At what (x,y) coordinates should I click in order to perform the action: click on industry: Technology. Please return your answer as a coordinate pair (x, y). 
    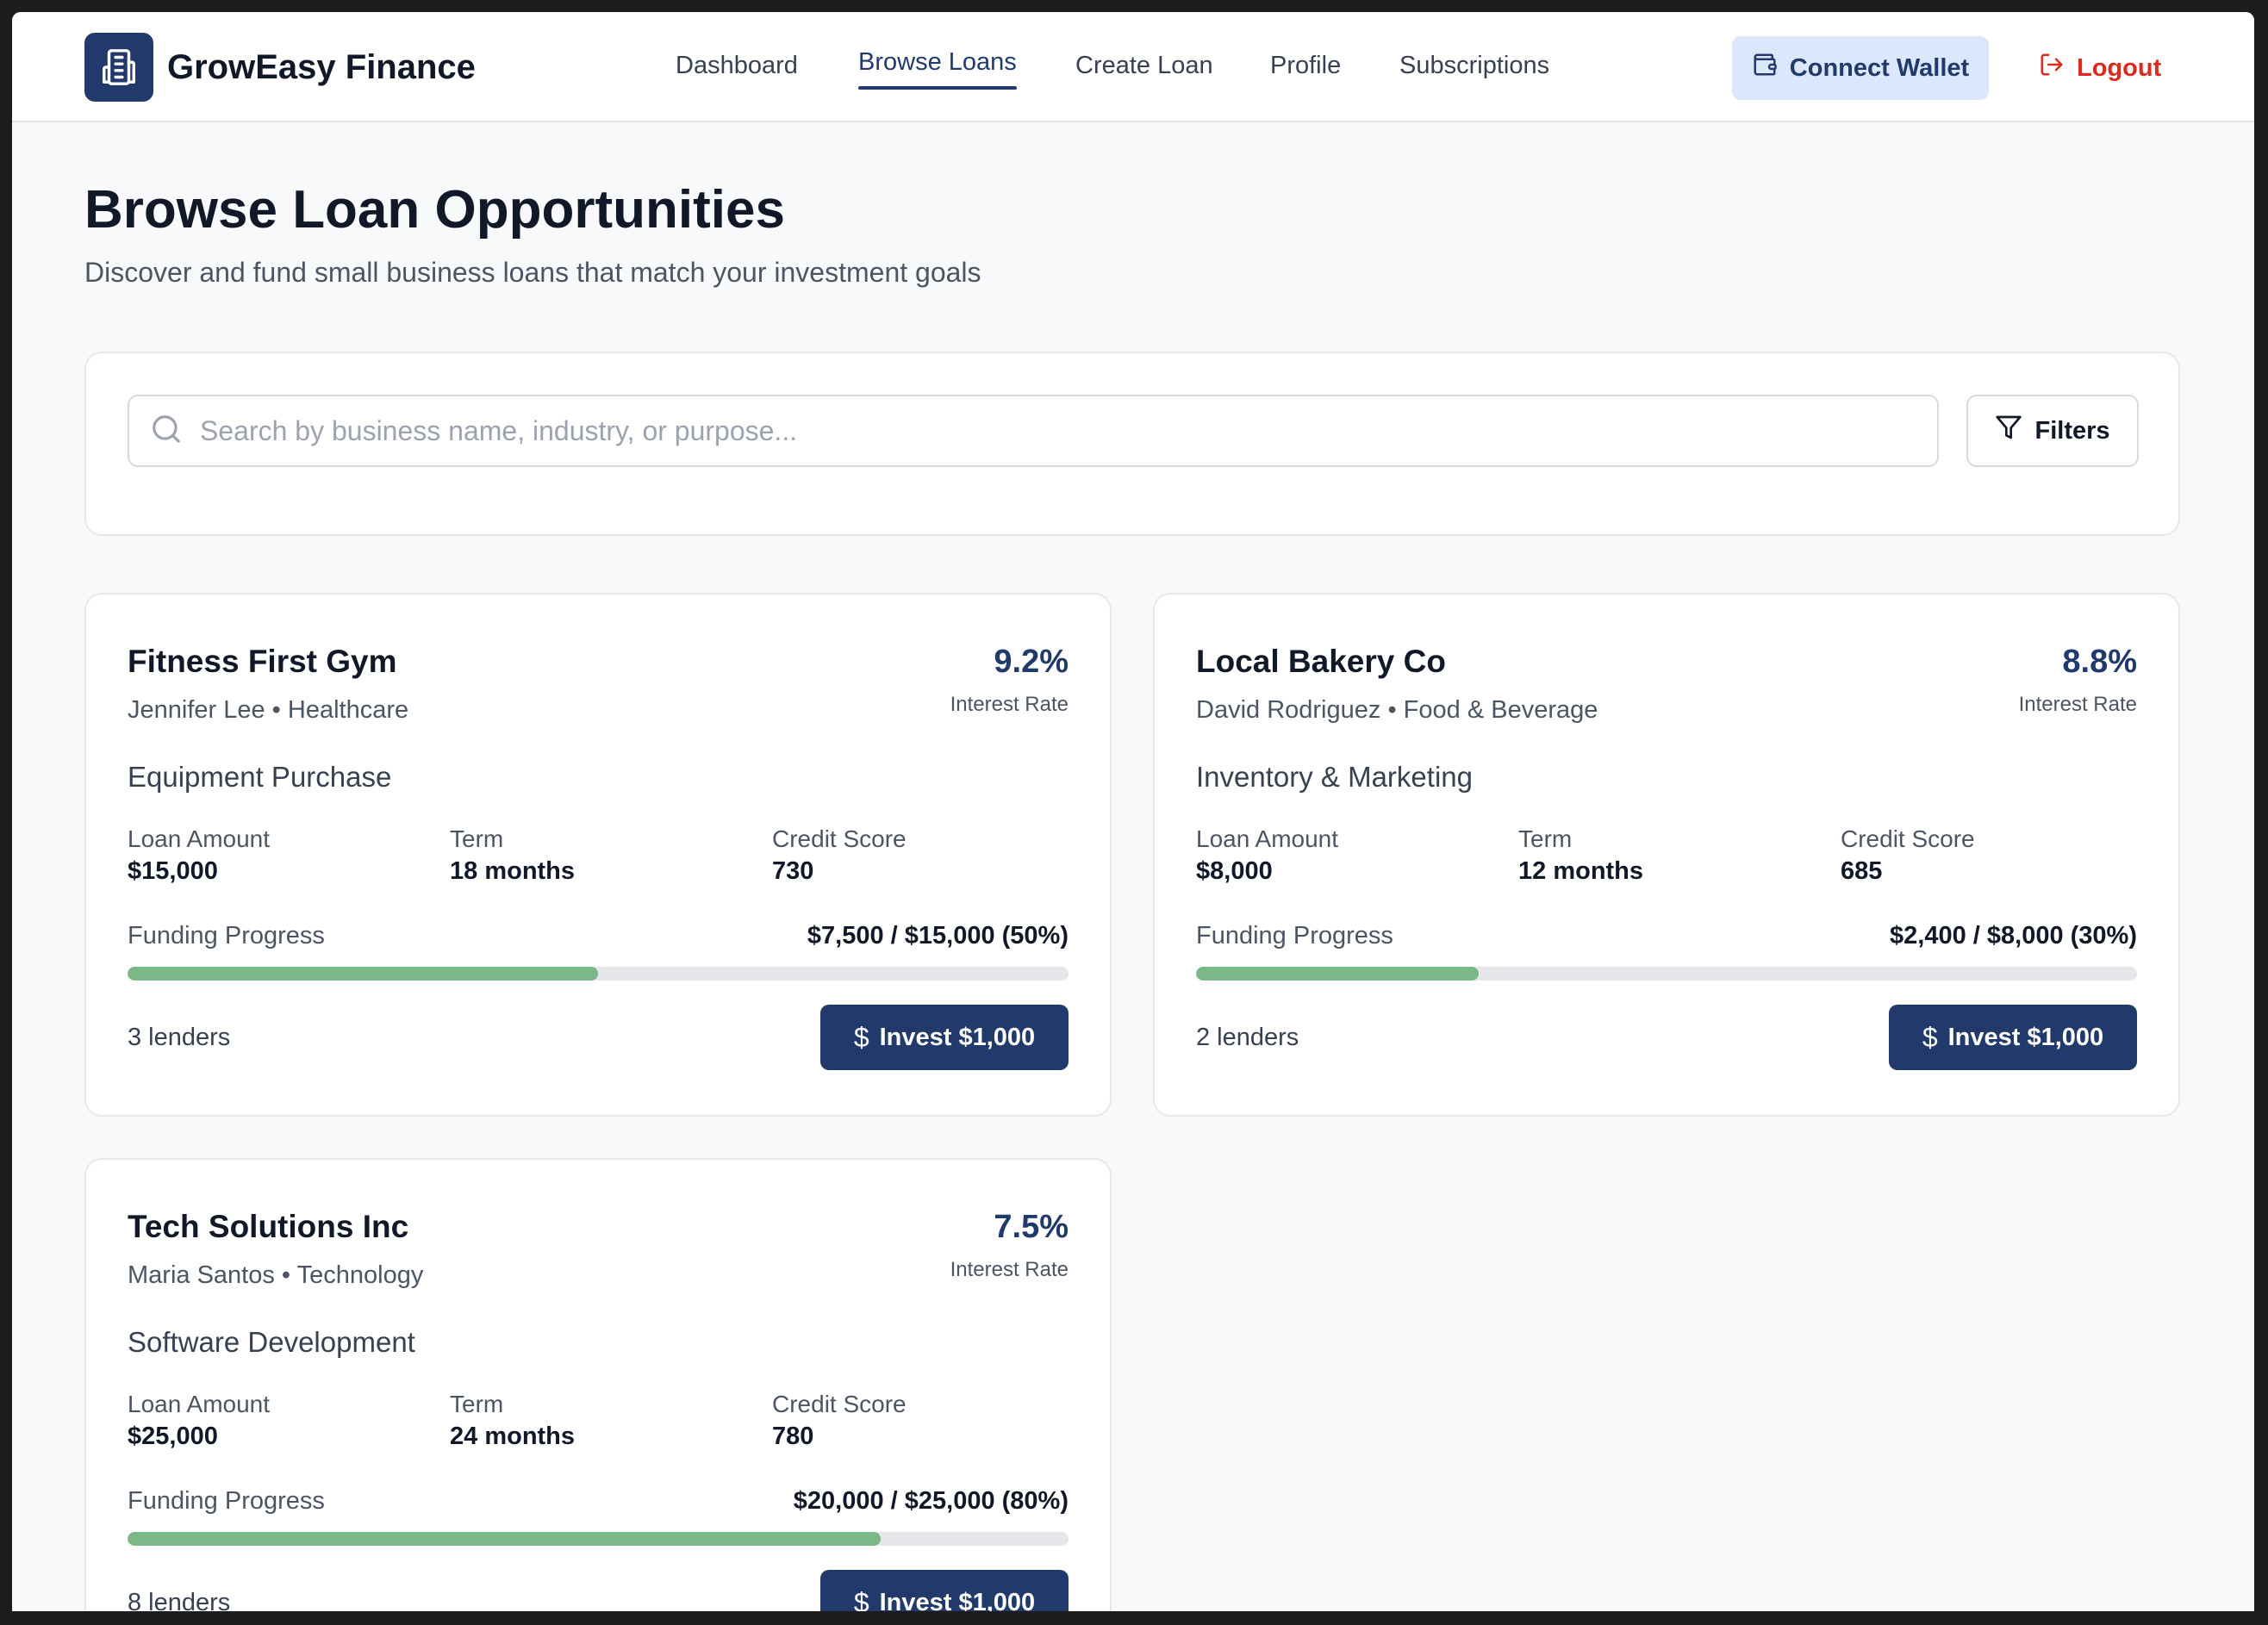
    Looking at the image, I should click on (360, 1275).